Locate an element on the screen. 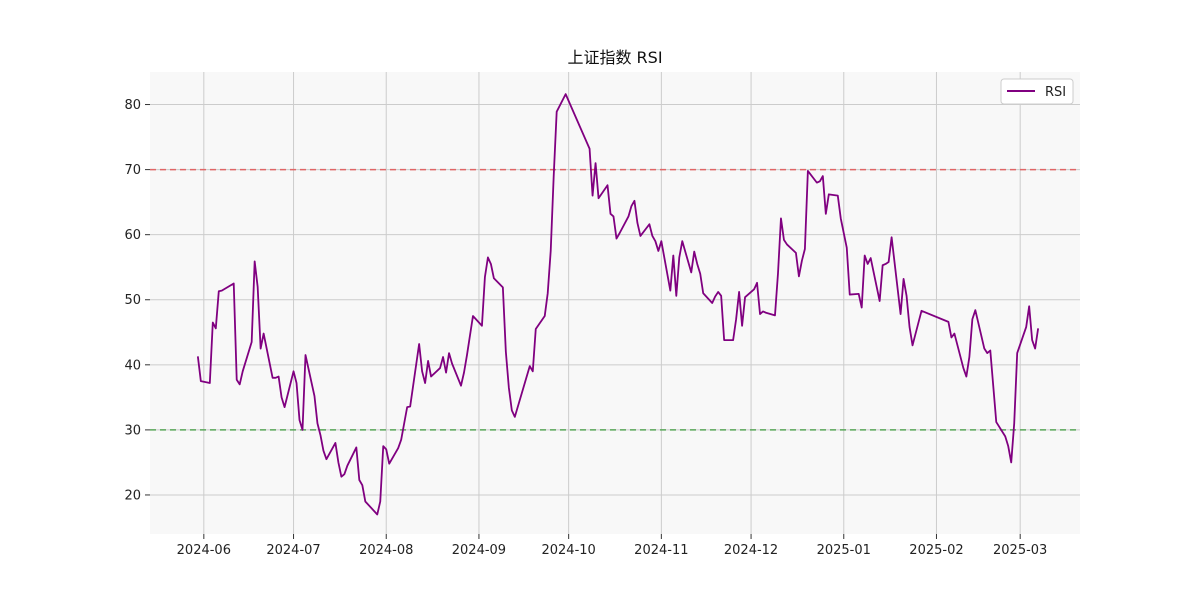  x-tick-label: 2024-06 is located at coordinates (204, 550).